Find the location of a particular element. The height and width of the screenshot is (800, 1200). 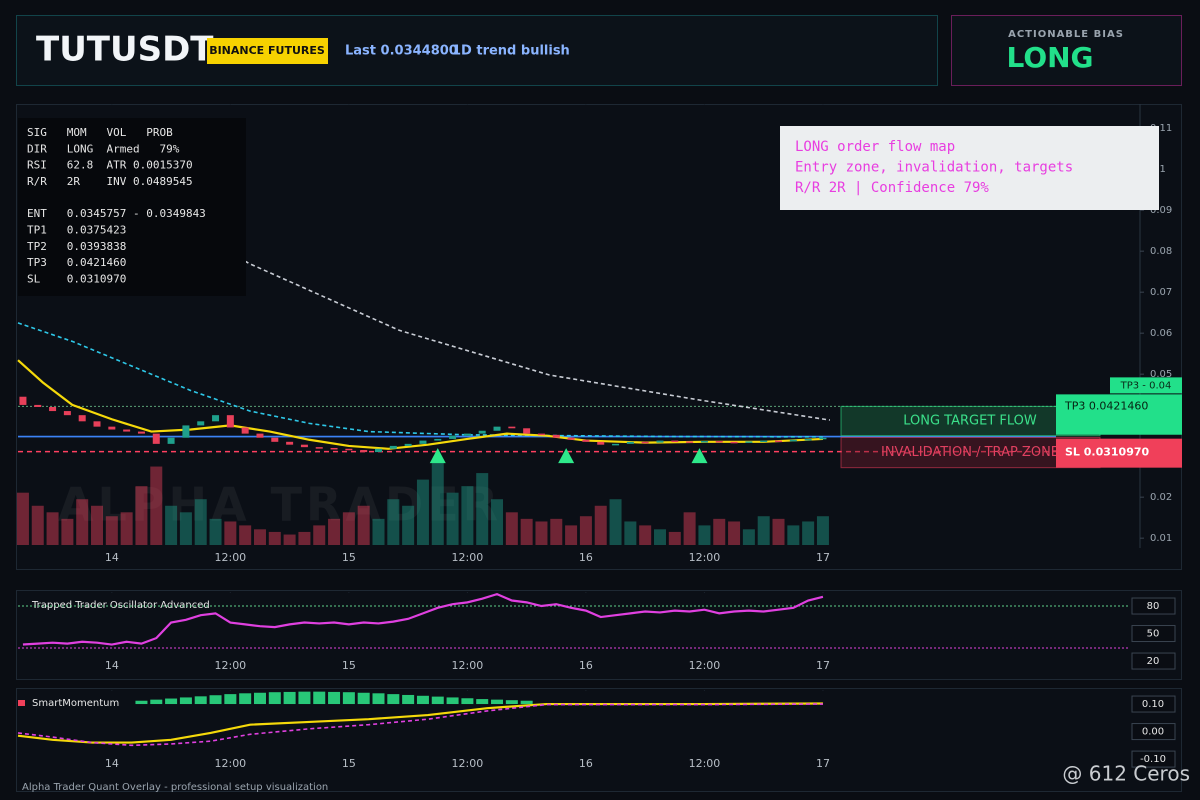

note-box is located at coordinates (969, 168).